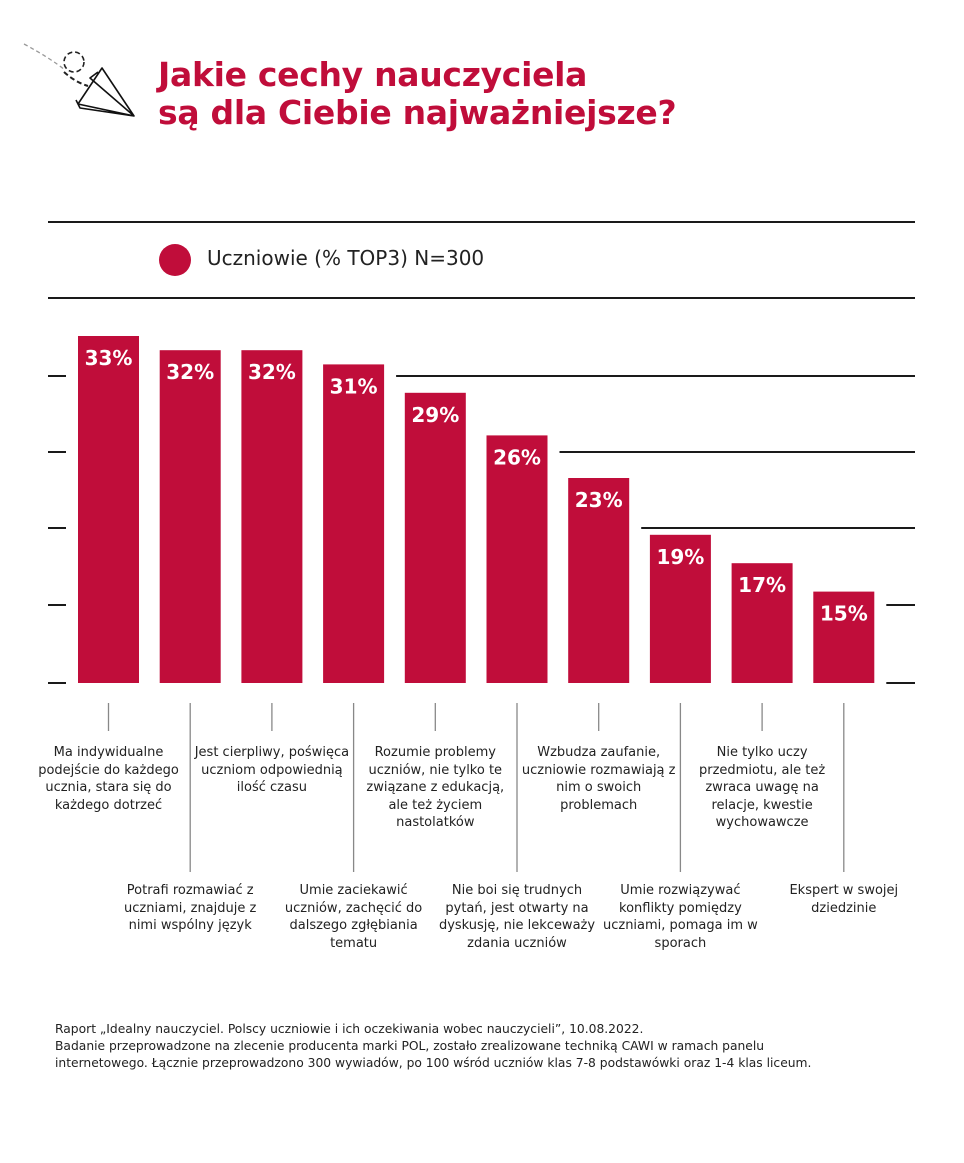 This screenshot has height=1163, width=964. What do you see at coordinates (417, 112) in the screenshot?
I see `title-line-2: są dla Ciebie najważniejsze?` at bounding box center [417, 112].